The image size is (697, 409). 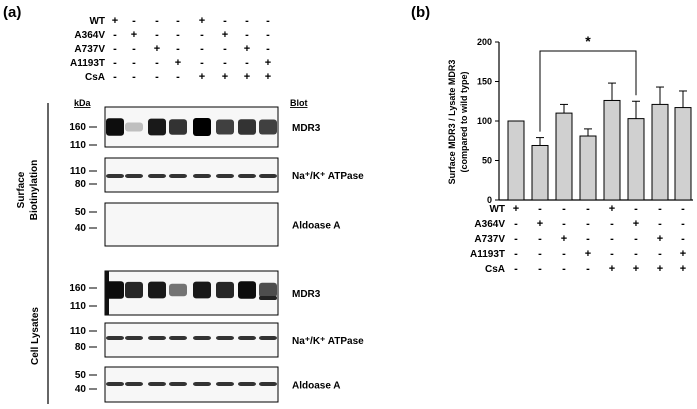 I want to click on kda-header: kDa, so click(x=83, y=103).